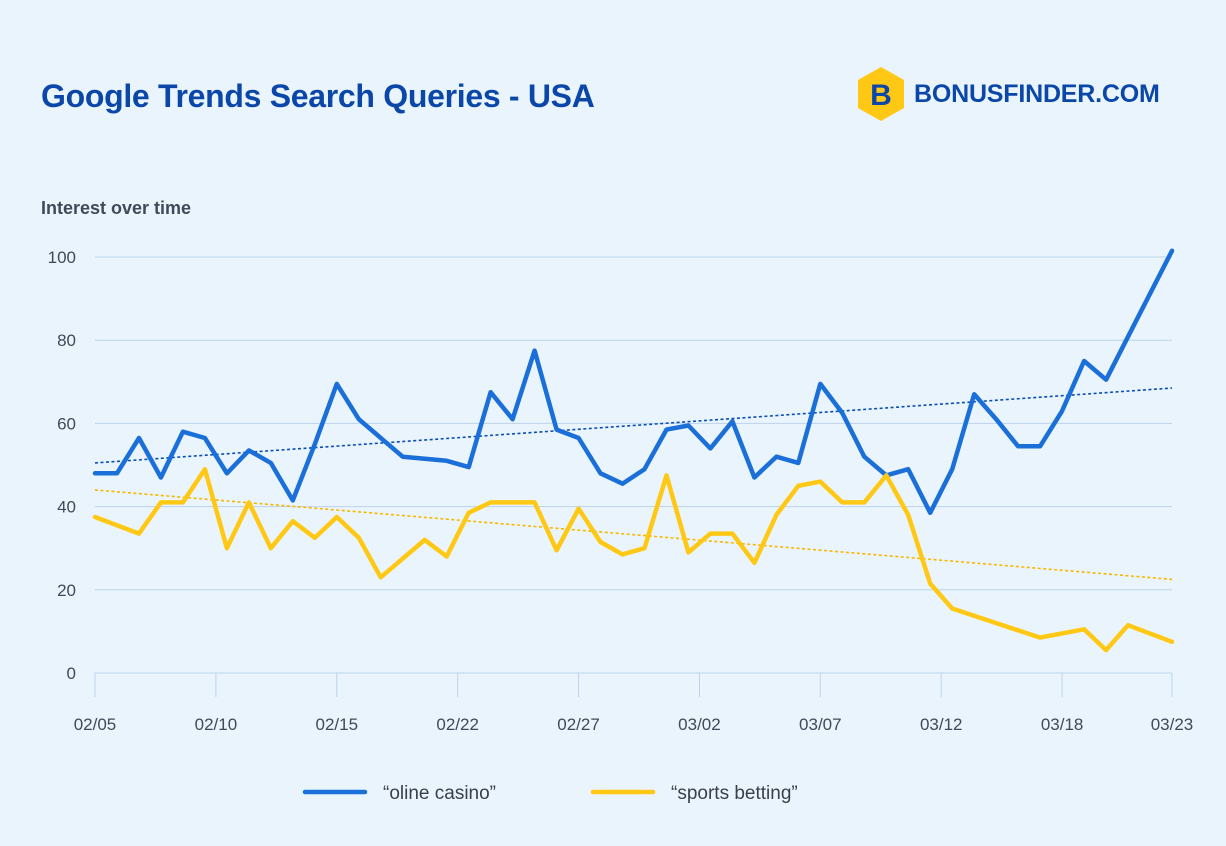  Describe the element at coordinates (66, 590) in the screenshot. I see `y-tick-label: 20` at that location.